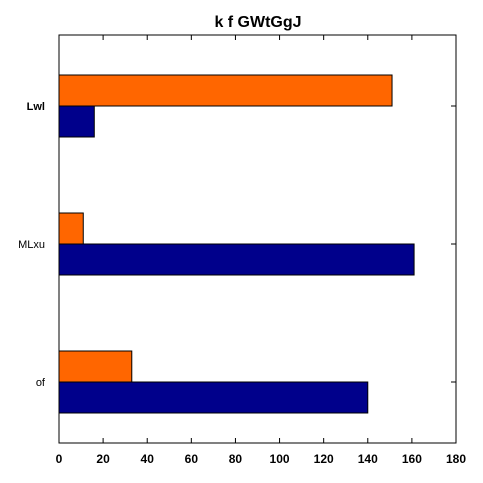  Describe the element at coordinates (280, 459) in the screenshot. I see `xtick-label: 100` at that location.